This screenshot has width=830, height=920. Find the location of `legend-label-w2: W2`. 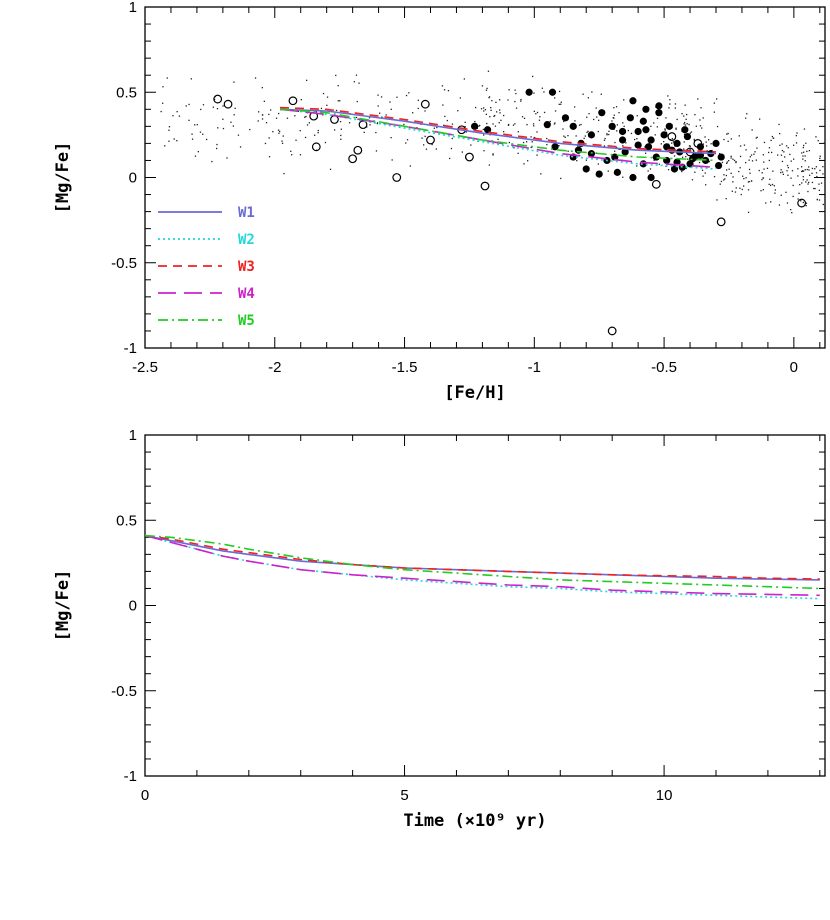

legend-label-w2: W2 is located at coordinates (246, 240).